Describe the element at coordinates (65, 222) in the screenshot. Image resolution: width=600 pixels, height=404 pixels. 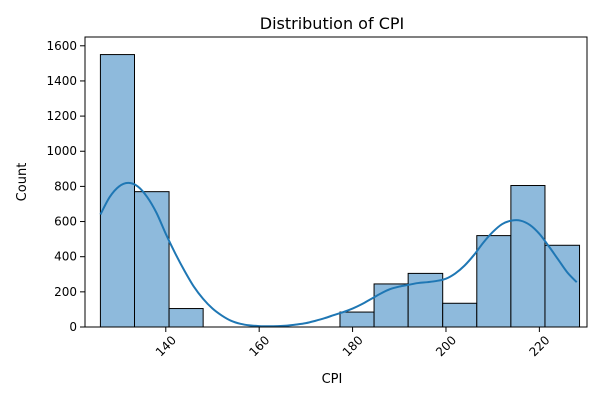
I see `y-tick-label: 600` at that location.